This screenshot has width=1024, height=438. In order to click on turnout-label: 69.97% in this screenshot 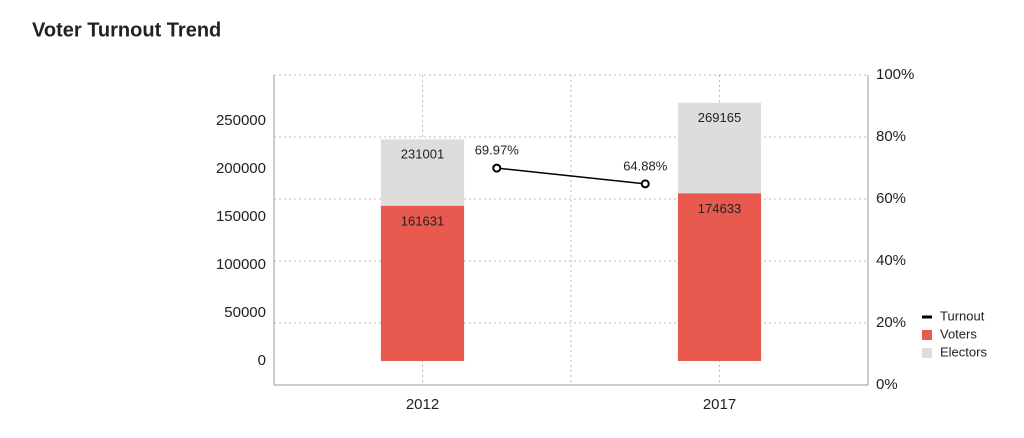, I will do `click(497, 150)`.